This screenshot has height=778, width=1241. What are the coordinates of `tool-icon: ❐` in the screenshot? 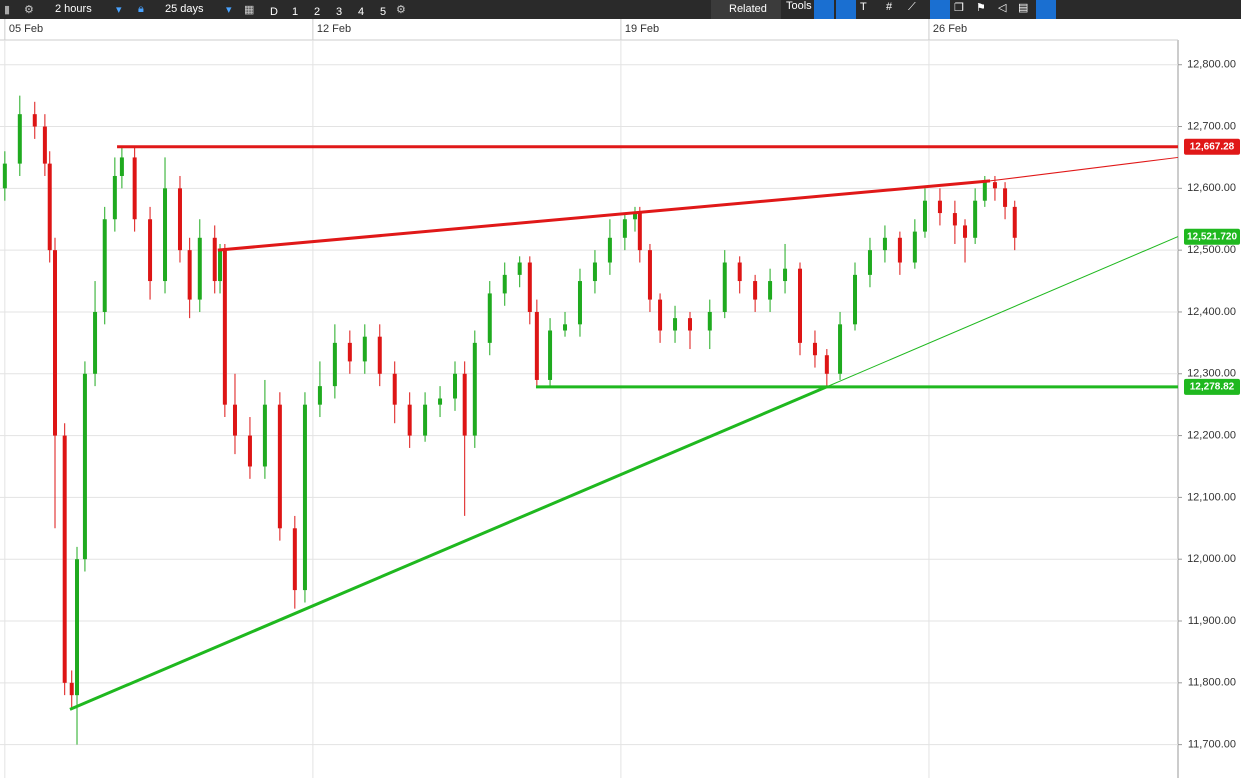 It's located at (959, 8).